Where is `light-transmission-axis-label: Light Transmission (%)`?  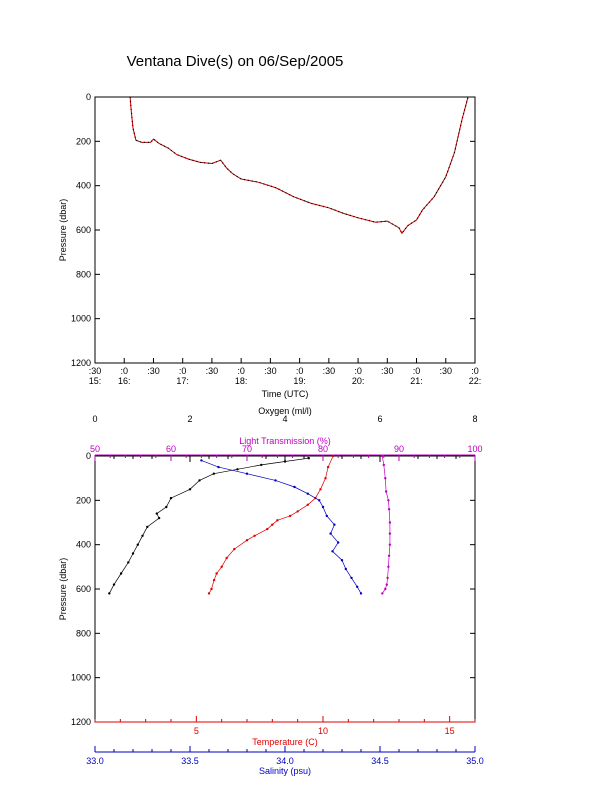
light-transmission-axis-label: Light Transmission (%) is located at coordinates (285, 441).